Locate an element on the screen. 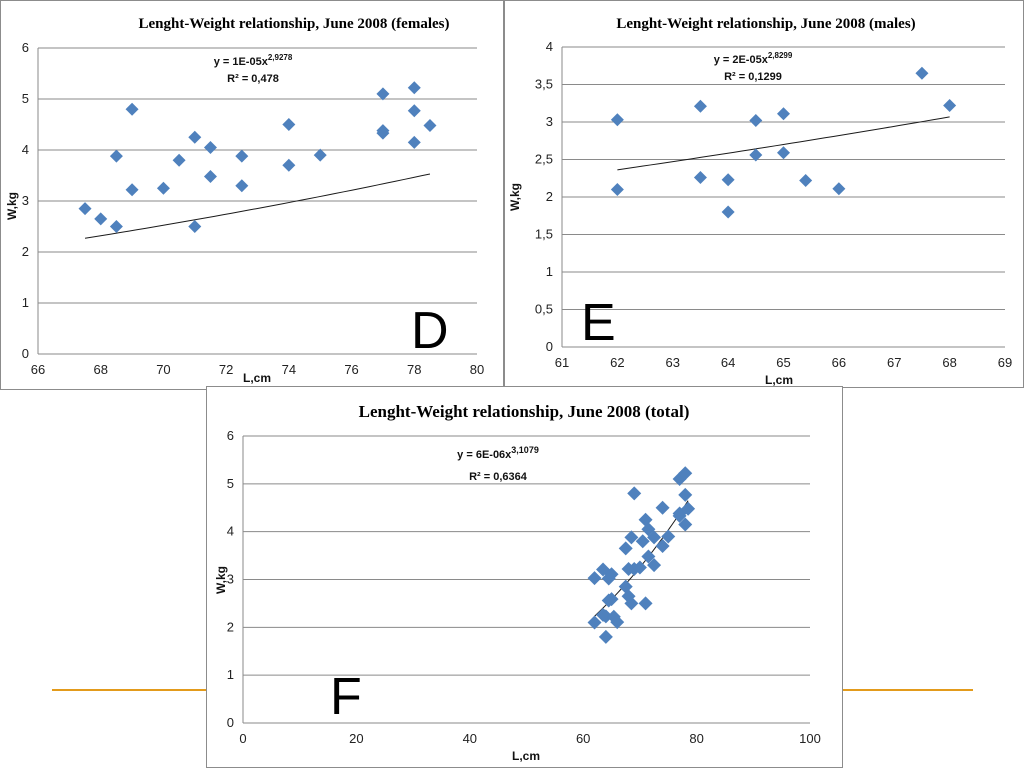  trendline-equation: y = 2E-05x2,8299 is located at coordinates (753, 58).